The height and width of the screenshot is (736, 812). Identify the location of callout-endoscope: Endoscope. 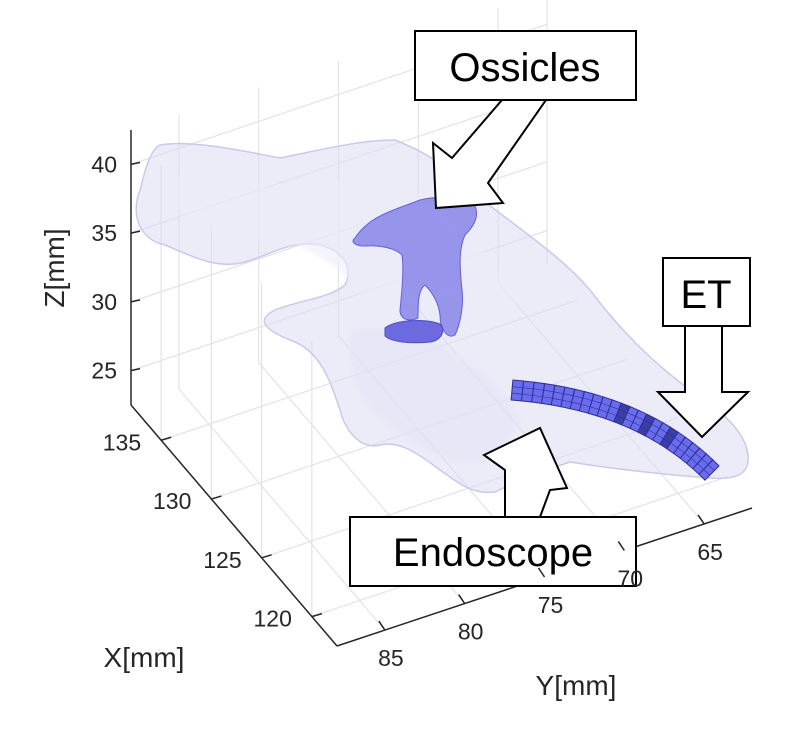
(493, 506).